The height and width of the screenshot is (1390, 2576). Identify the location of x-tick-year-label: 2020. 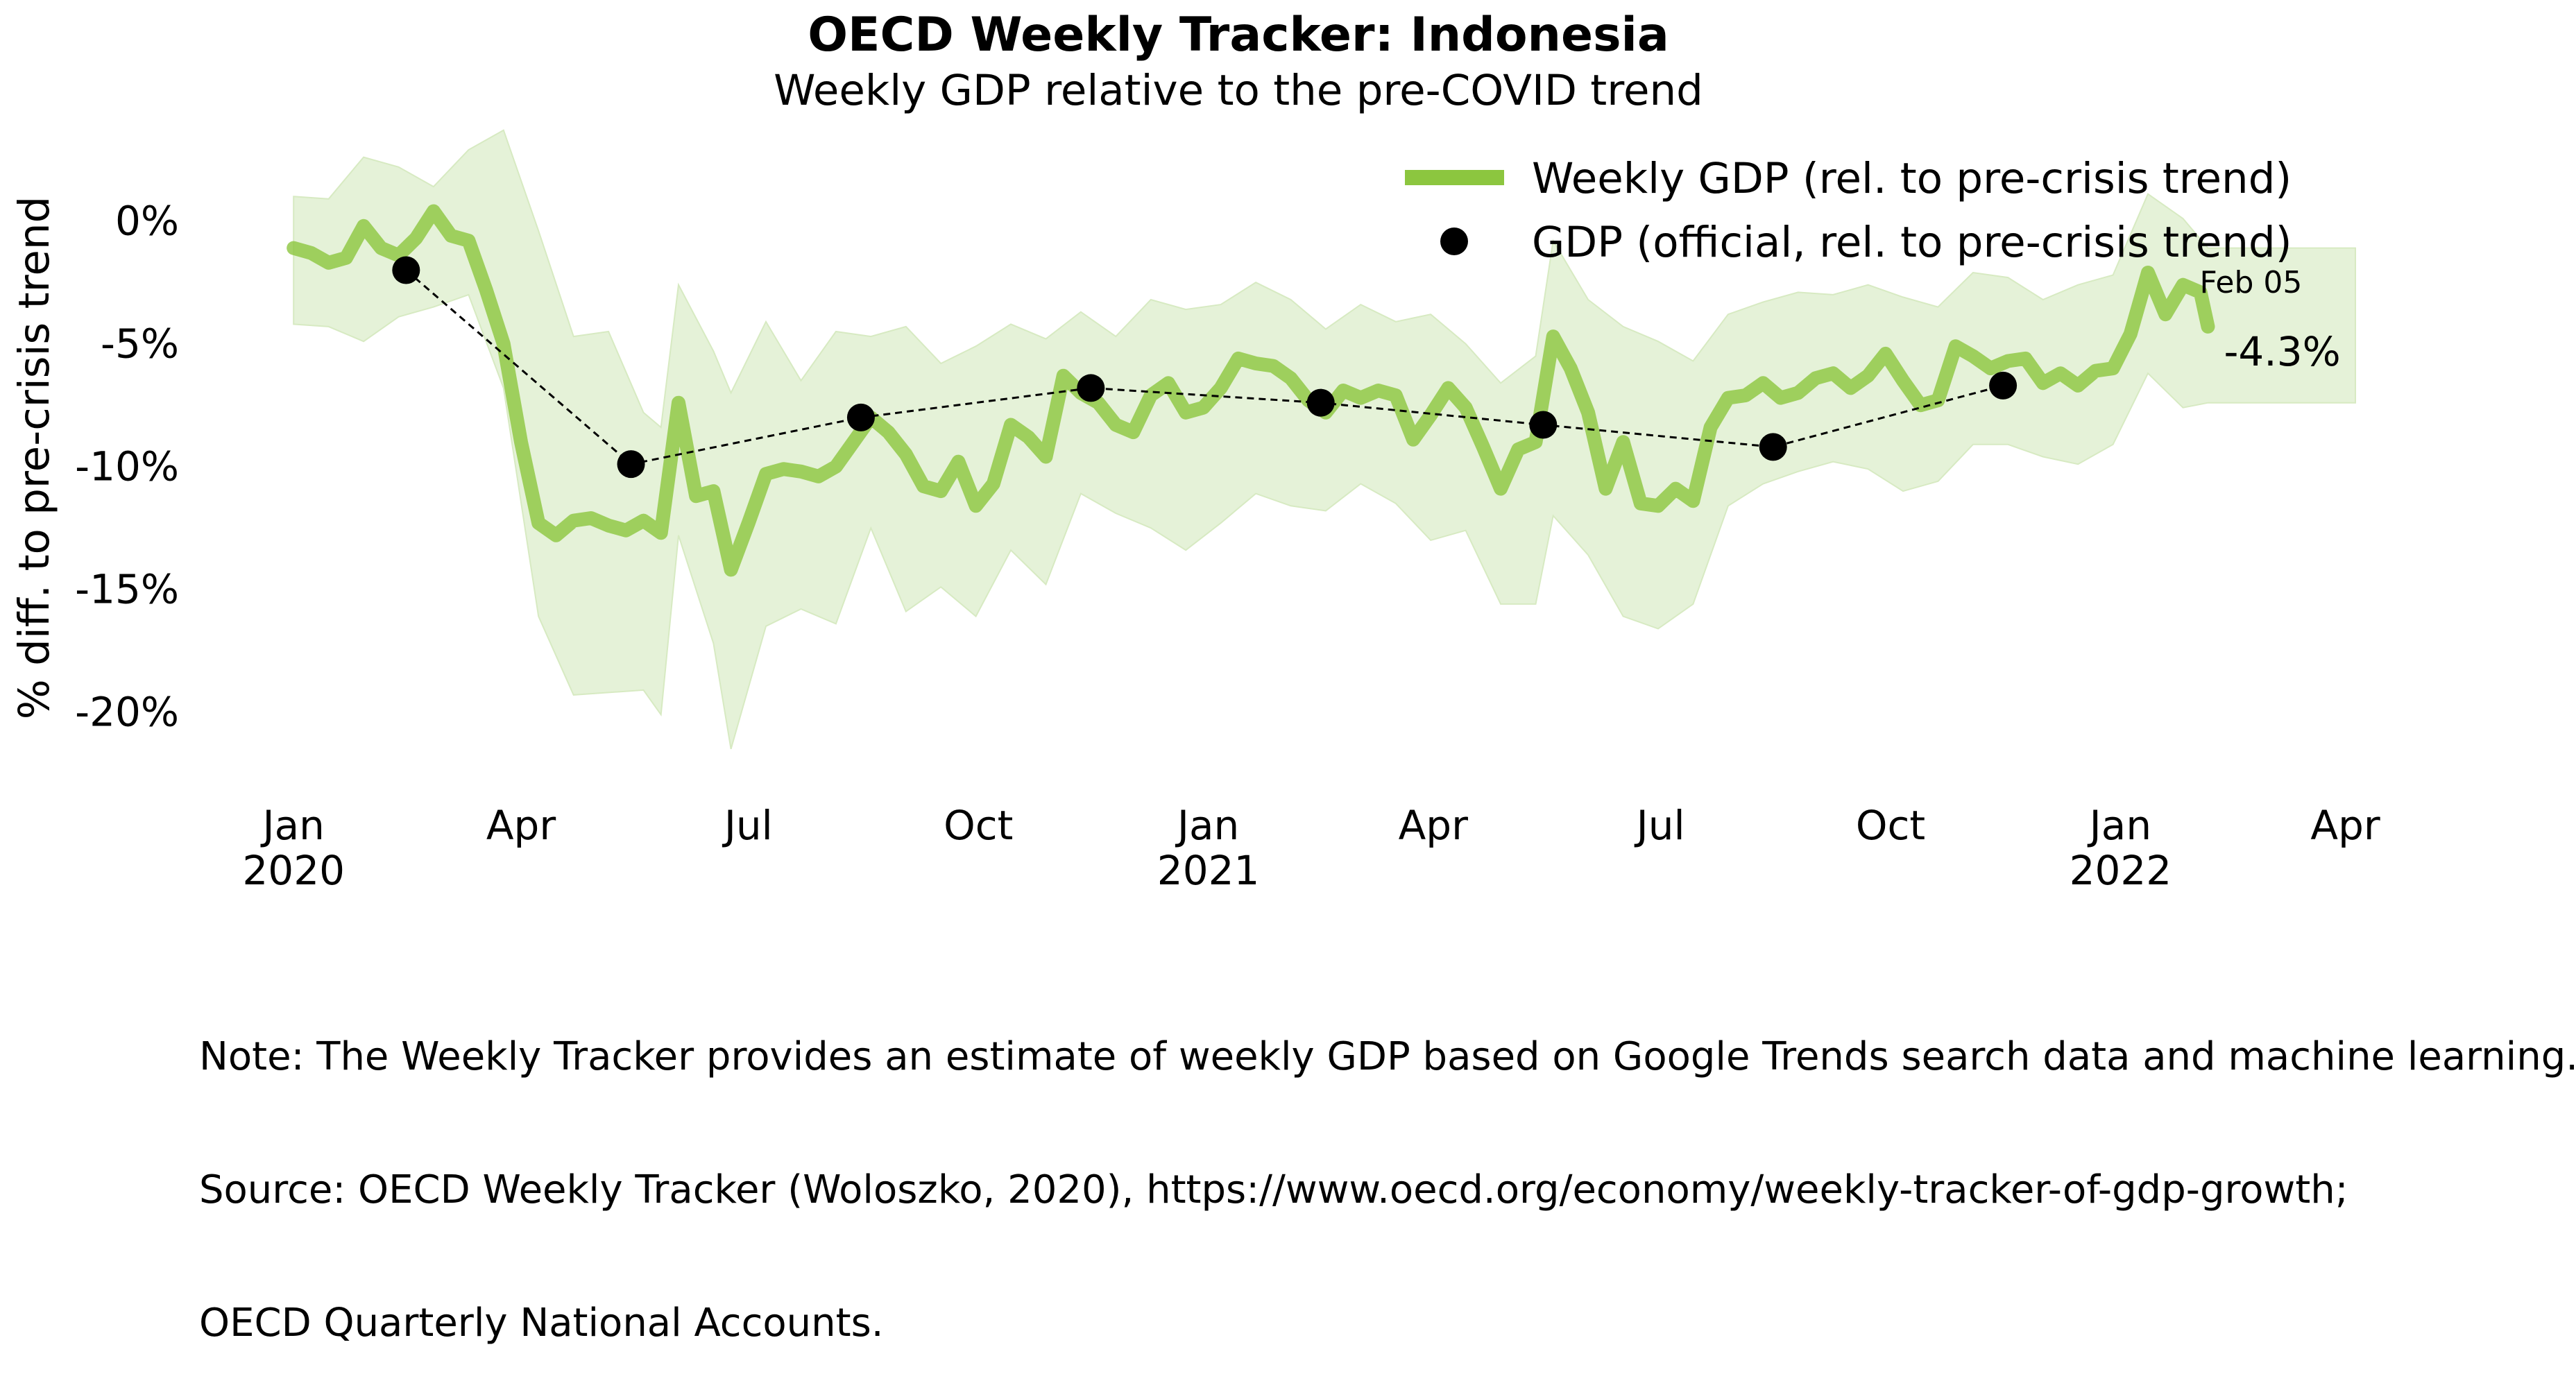
(293, 870).